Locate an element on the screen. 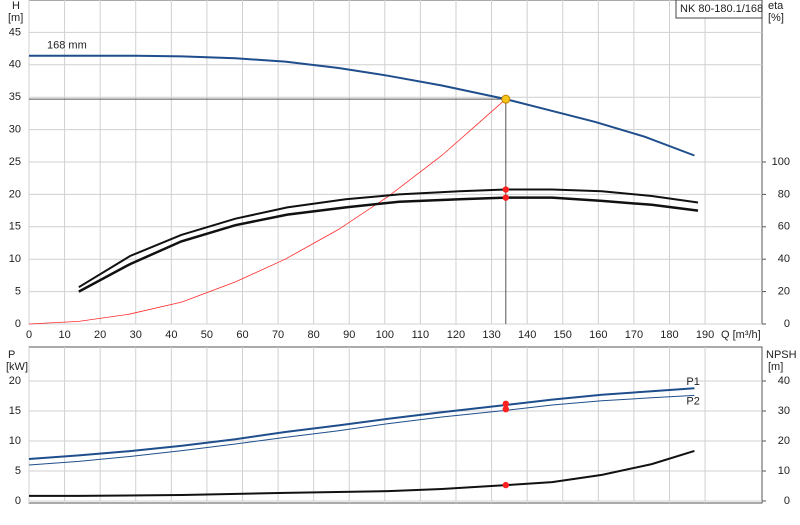  y-tick-label: 45 is located at coordinates (15, 32).